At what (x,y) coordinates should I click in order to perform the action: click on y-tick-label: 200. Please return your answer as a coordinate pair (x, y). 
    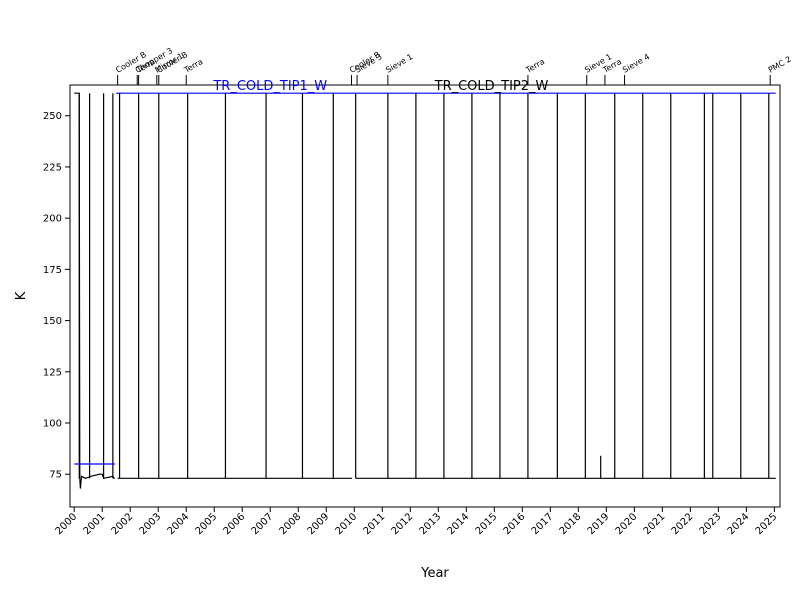
    Looking at the image, I should click on (52, 219).